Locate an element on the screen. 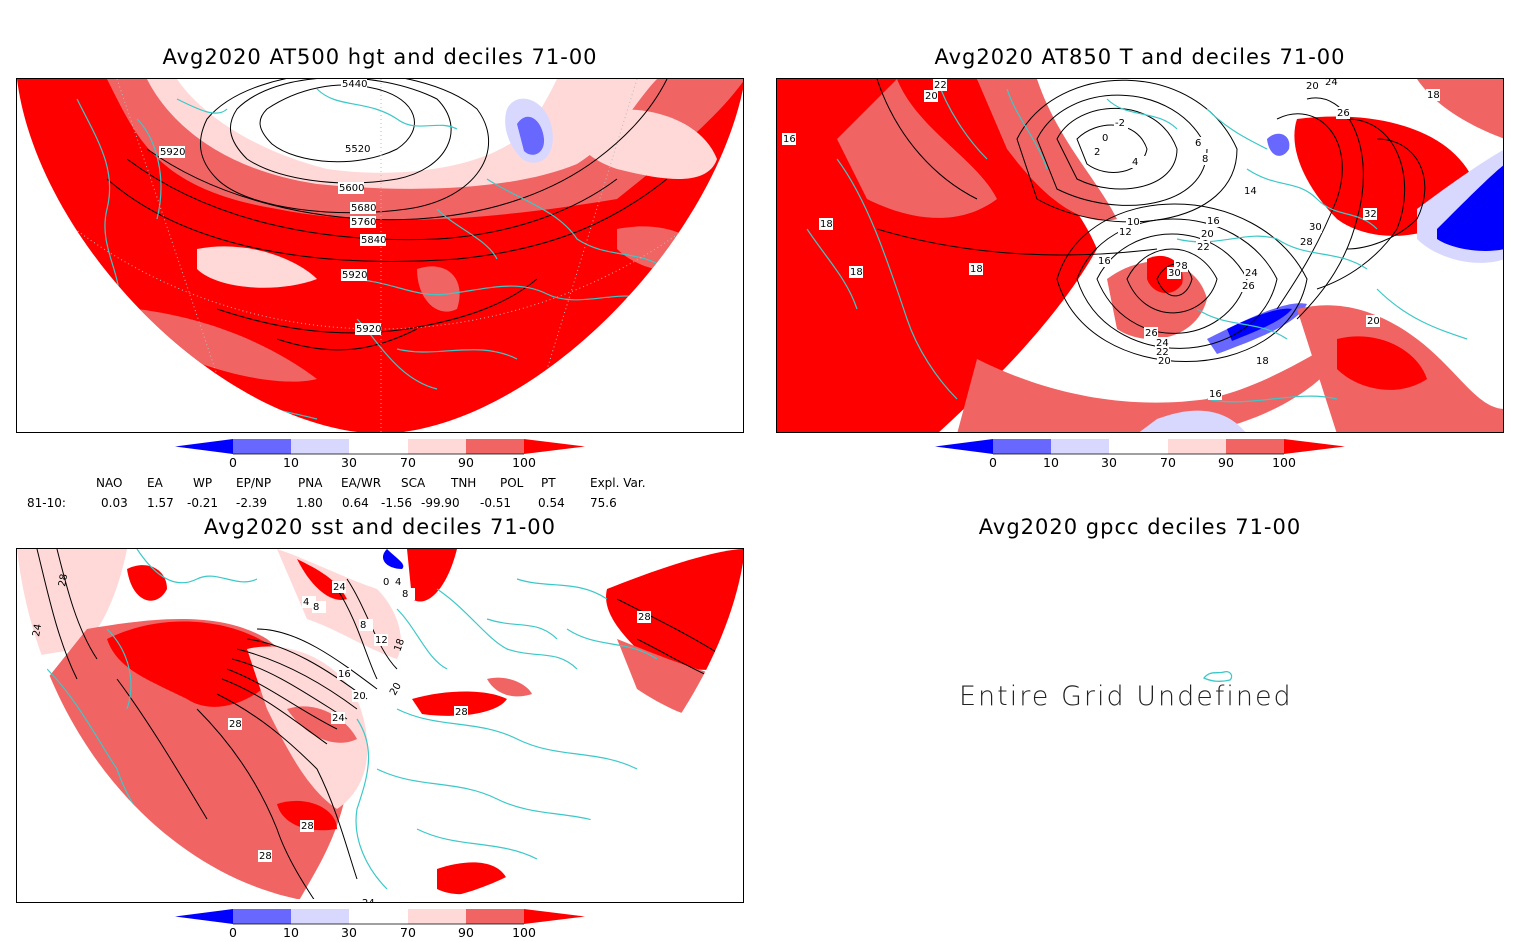  index-value: 0.64 is located at coordinates (355, 503).